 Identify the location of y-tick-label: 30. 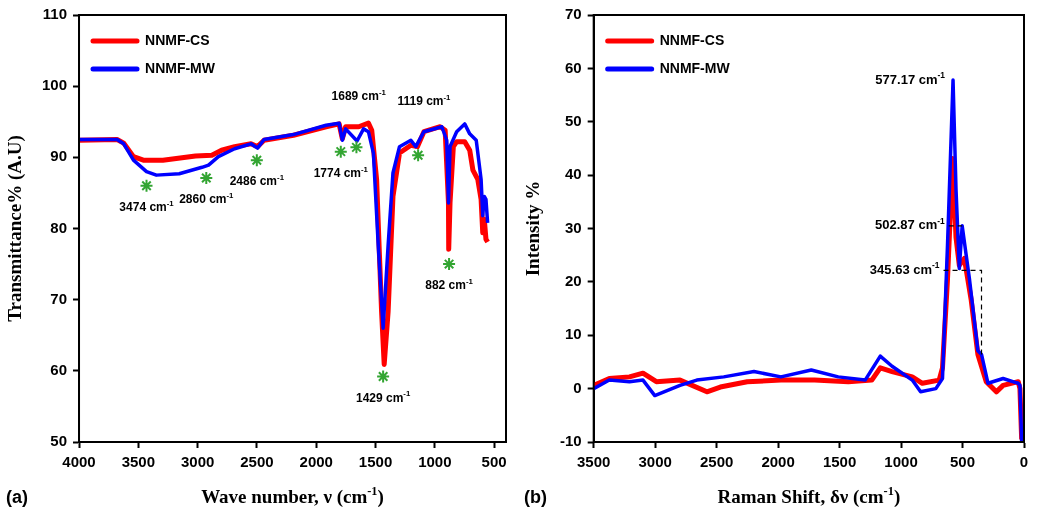
(573, 227).